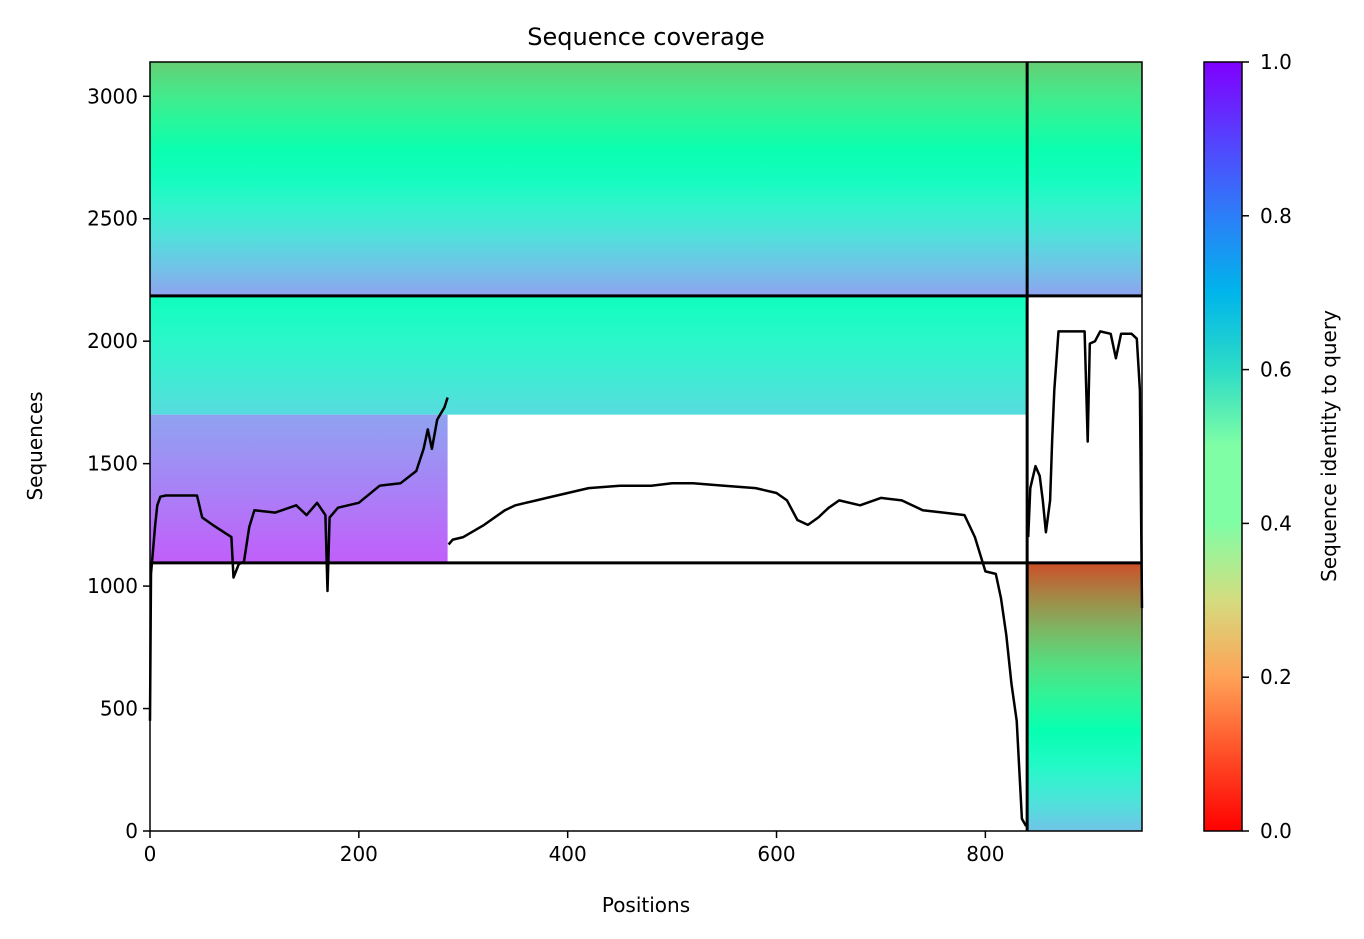 The height and width of the screenshot is (939, 1364). I want to click on chart-title: Sequence coverage, so click(645, 37).